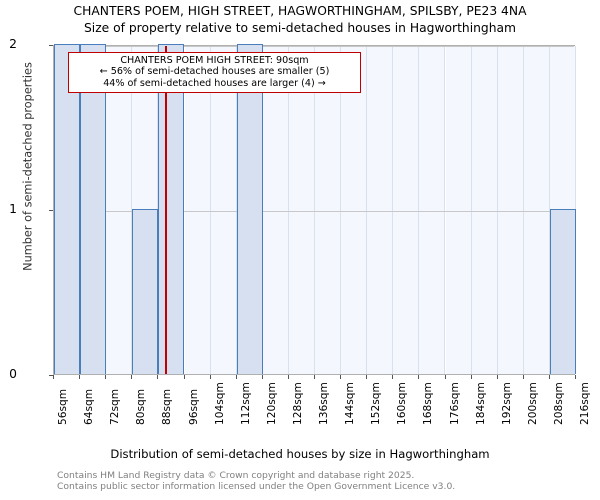 The height and width of the screenshot is (500, 600). I want to click on x-tick-label: 160sqm, so click(402, 403).